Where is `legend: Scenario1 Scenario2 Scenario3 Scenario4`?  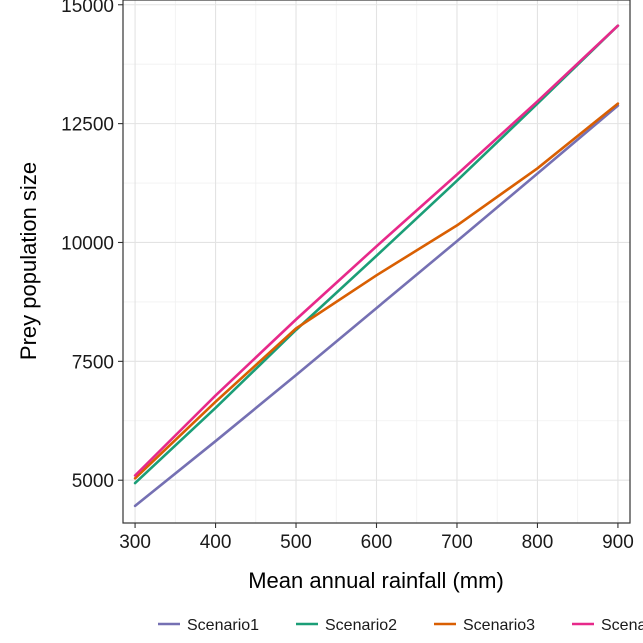 legend: Scenario1 Scenario2 Scenario3 Scenario4 is located at coordinates (400, 625).